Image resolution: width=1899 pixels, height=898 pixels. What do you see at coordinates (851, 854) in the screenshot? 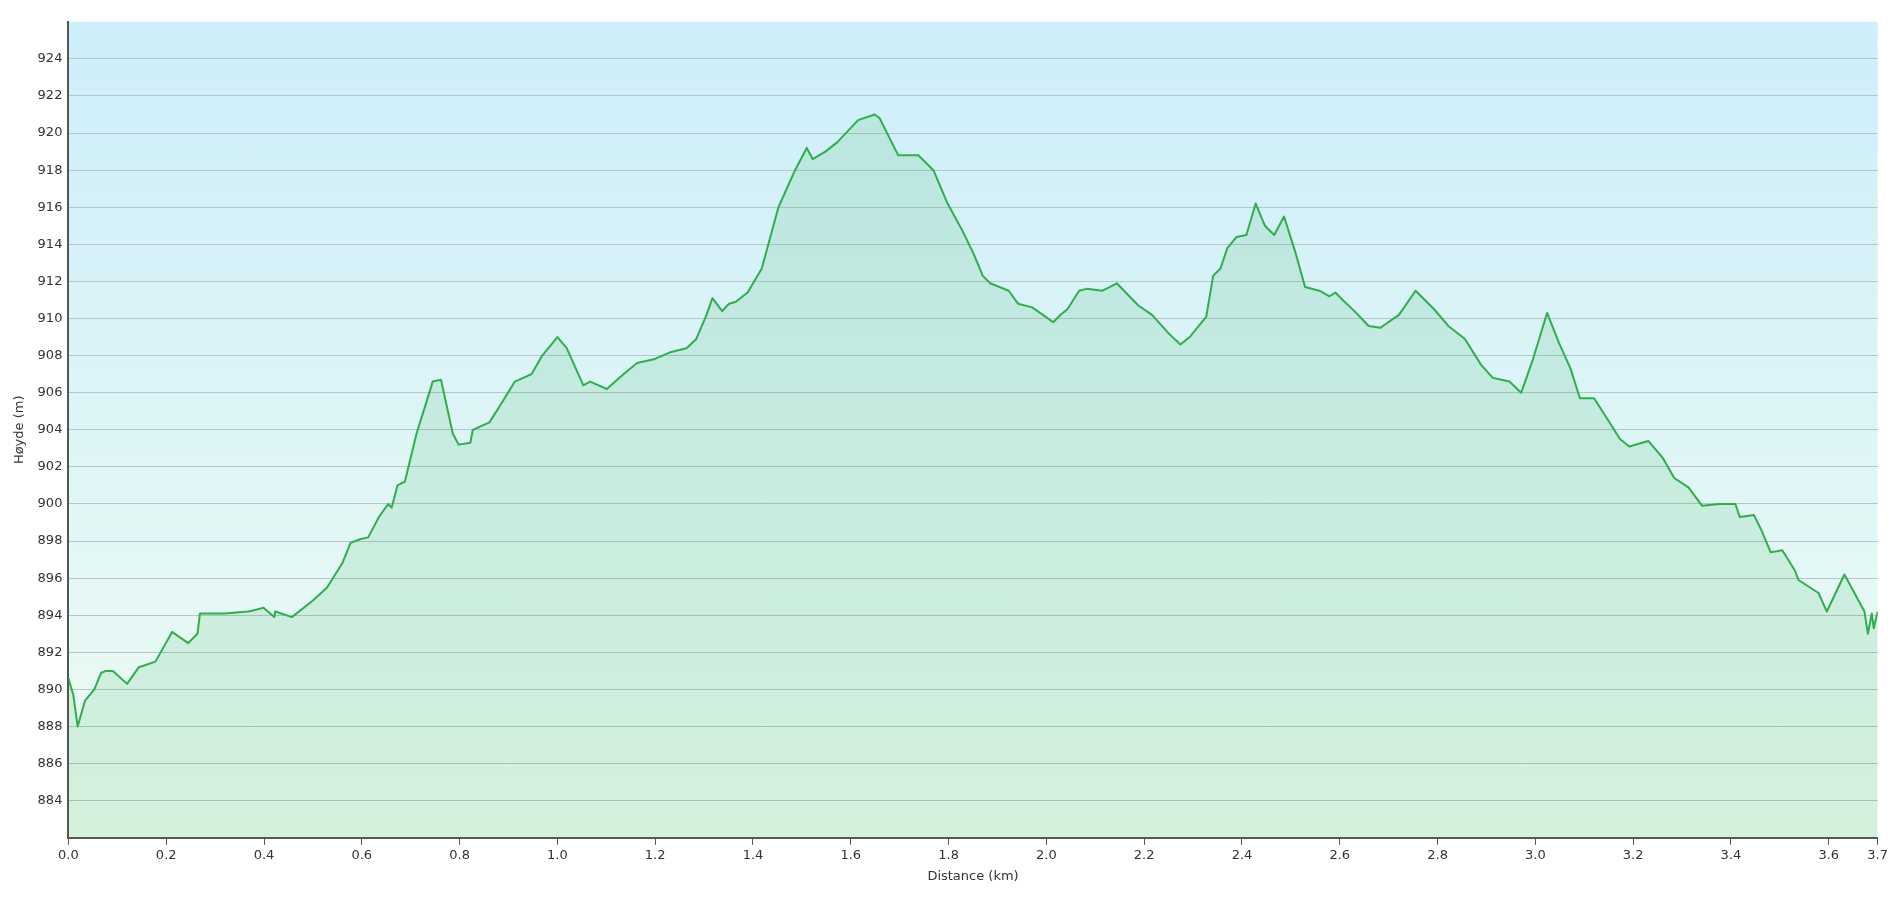
I see `x-tick-label: 1.6` at bounding box center [851, 854].